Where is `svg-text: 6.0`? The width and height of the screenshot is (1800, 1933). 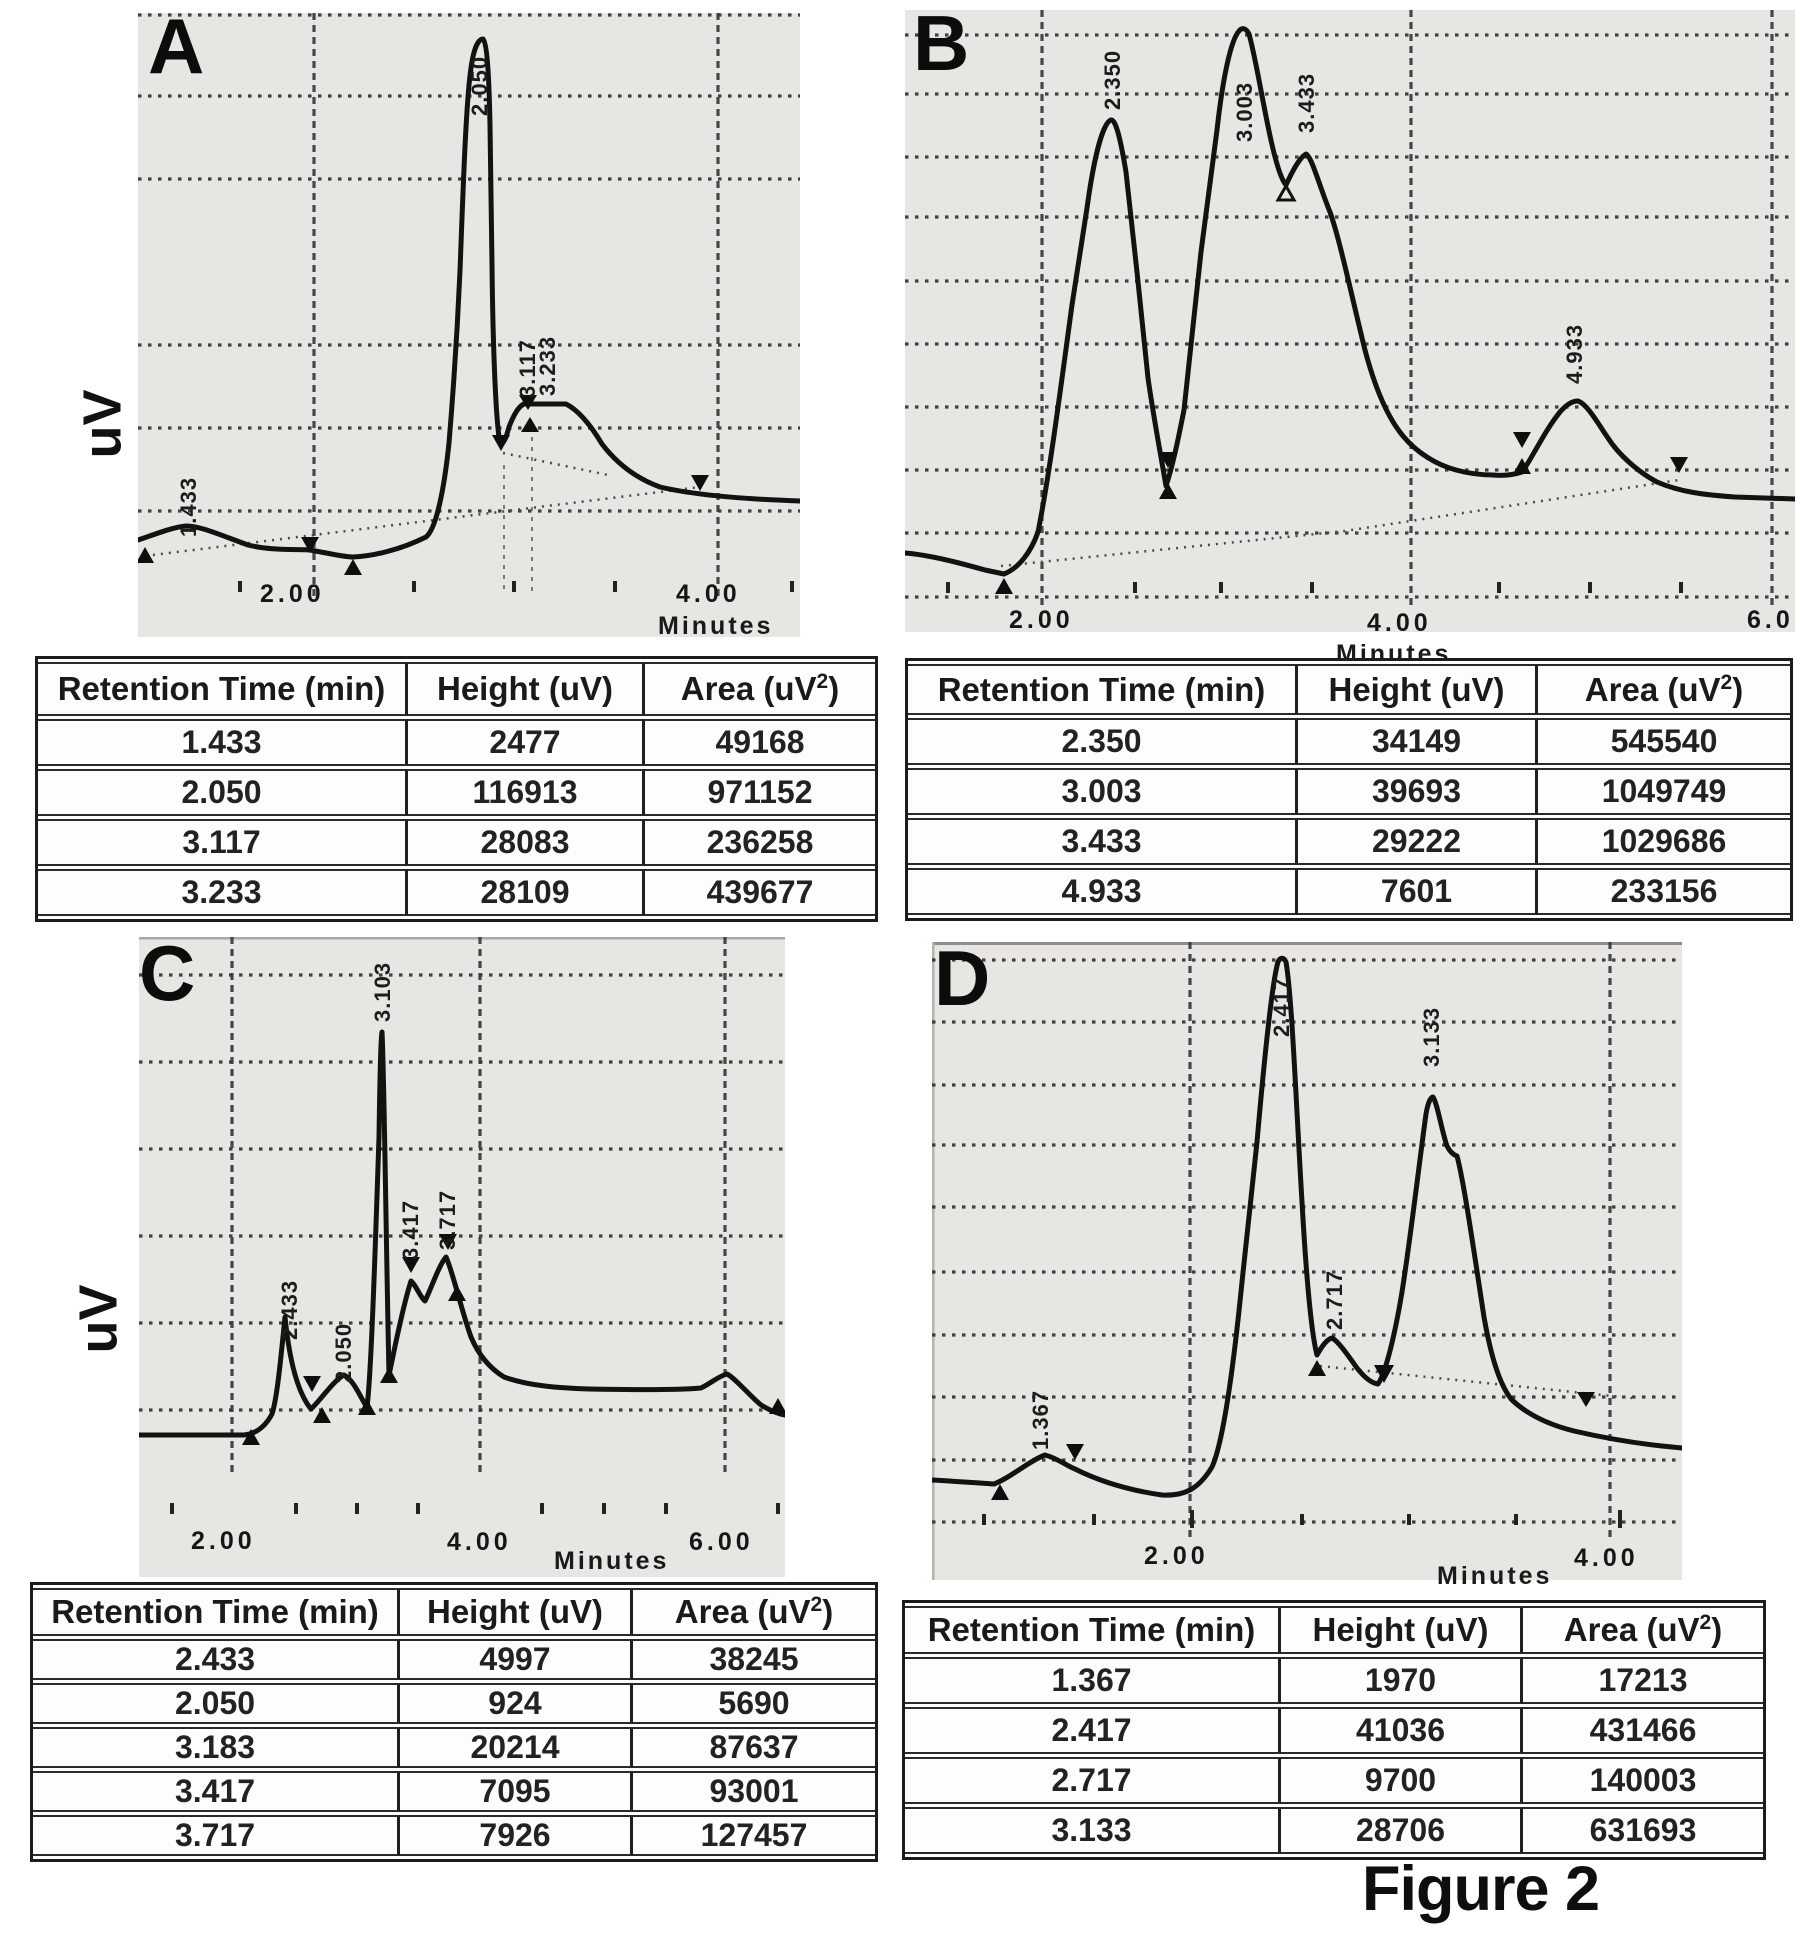
svg-text: 6.0 is located at coordinates (1770, 620).